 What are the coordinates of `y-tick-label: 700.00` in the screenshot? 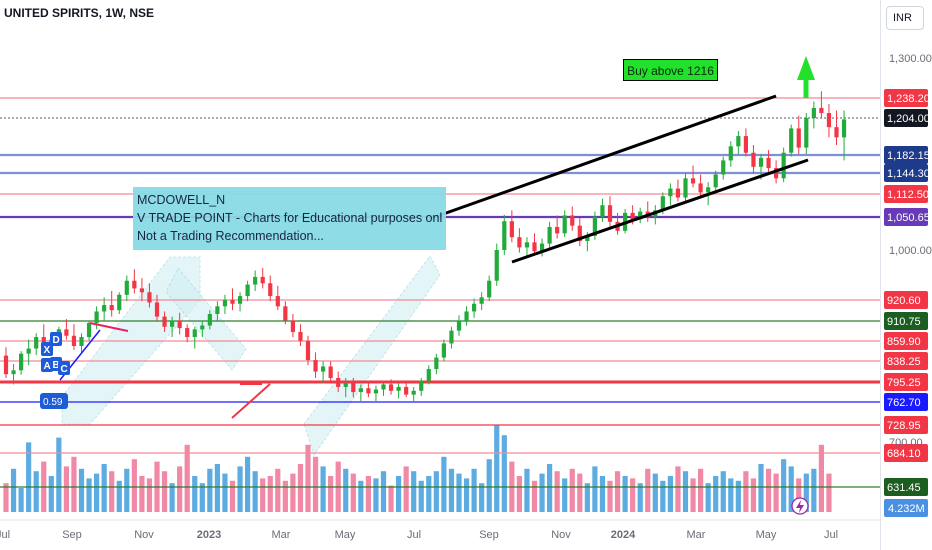 It's located at (906, 443).